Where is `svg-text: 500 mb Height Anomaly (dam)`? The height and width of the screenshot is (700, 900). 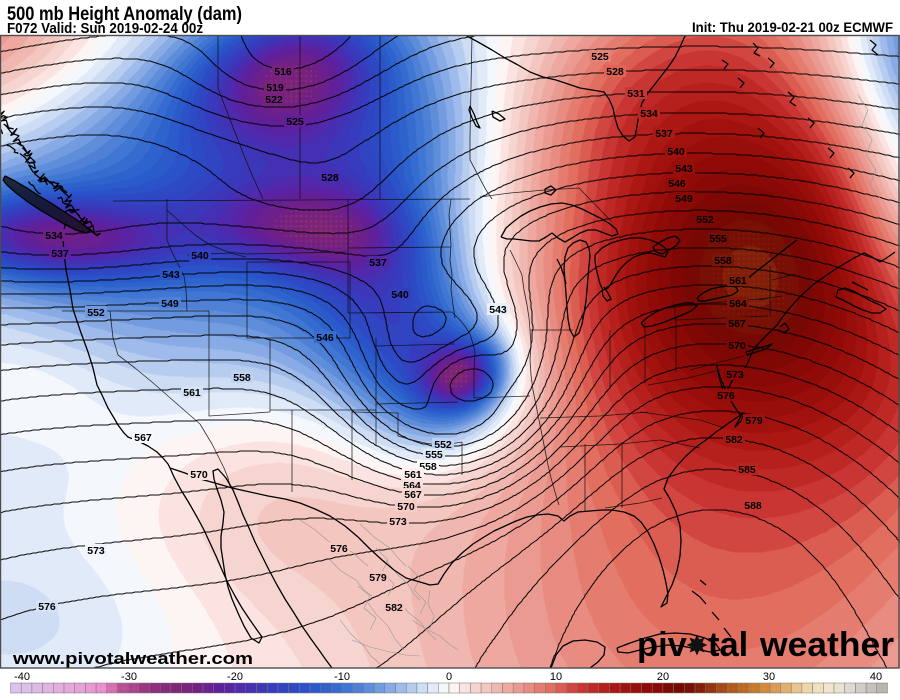 svg-text: 500 mb Height Anomaly (dam) is located at coordinates (124, 14).